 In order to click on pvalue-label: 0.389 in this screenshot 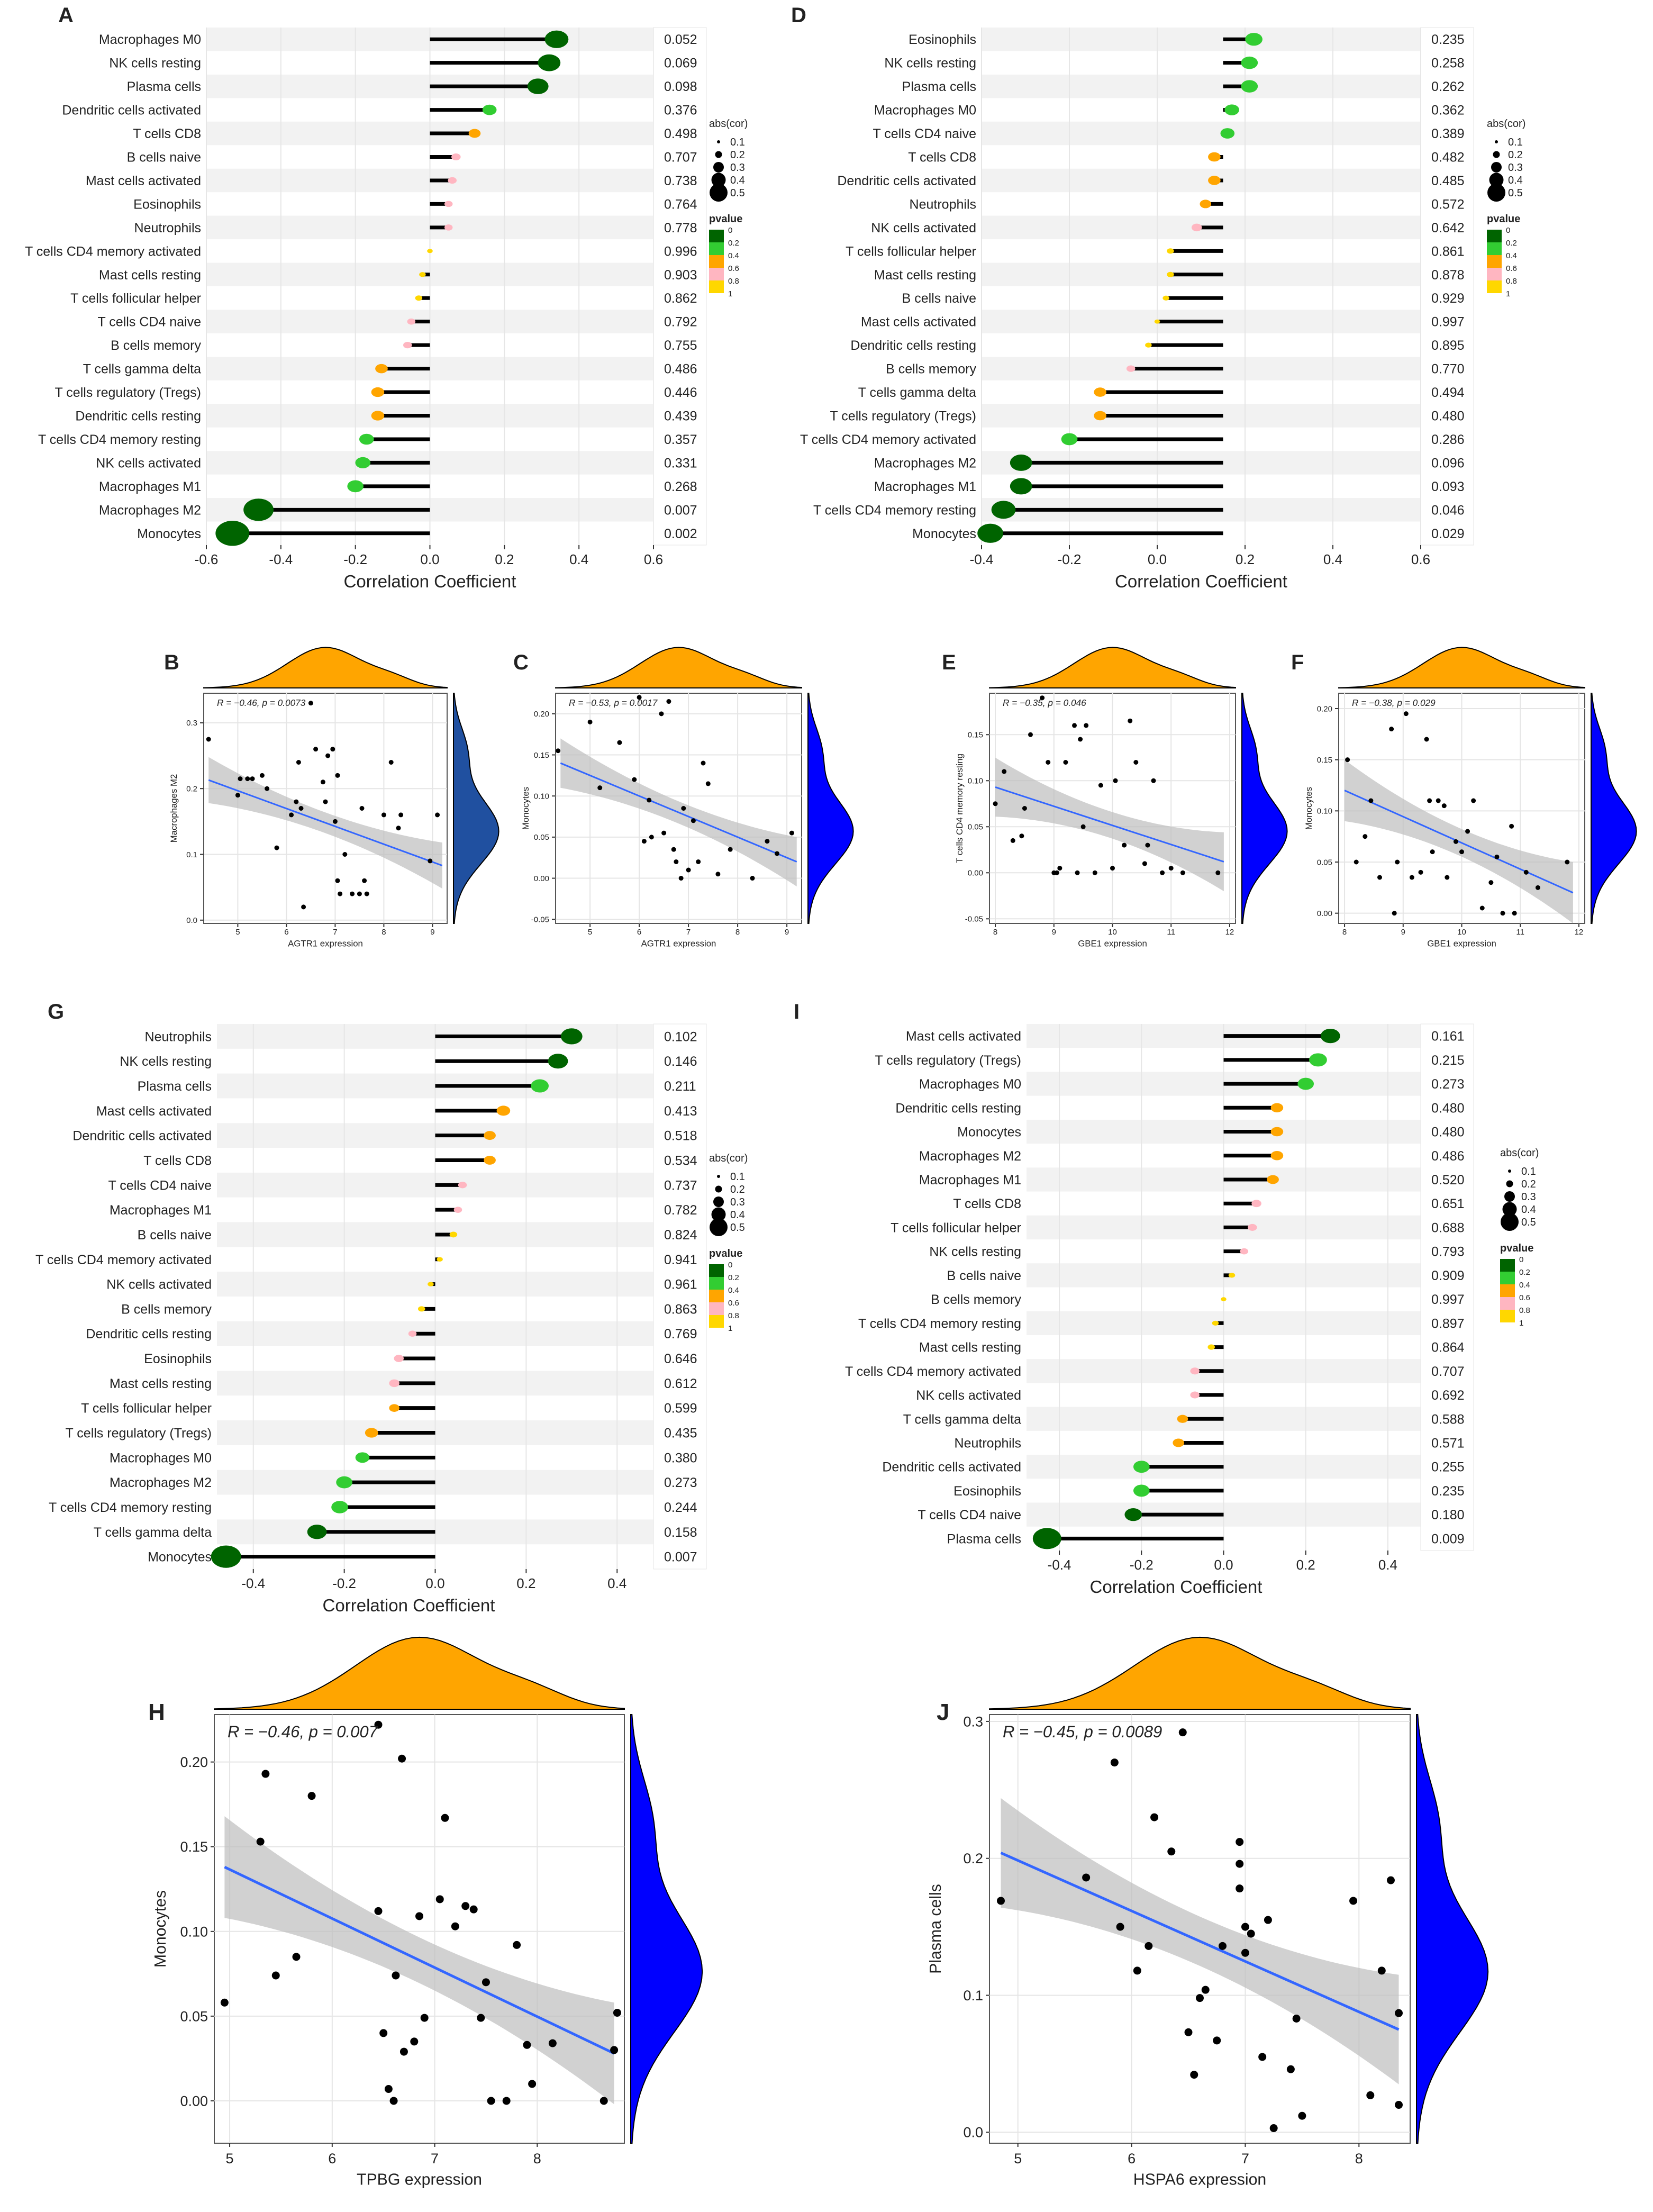, I will do `click(1448, 133)`.